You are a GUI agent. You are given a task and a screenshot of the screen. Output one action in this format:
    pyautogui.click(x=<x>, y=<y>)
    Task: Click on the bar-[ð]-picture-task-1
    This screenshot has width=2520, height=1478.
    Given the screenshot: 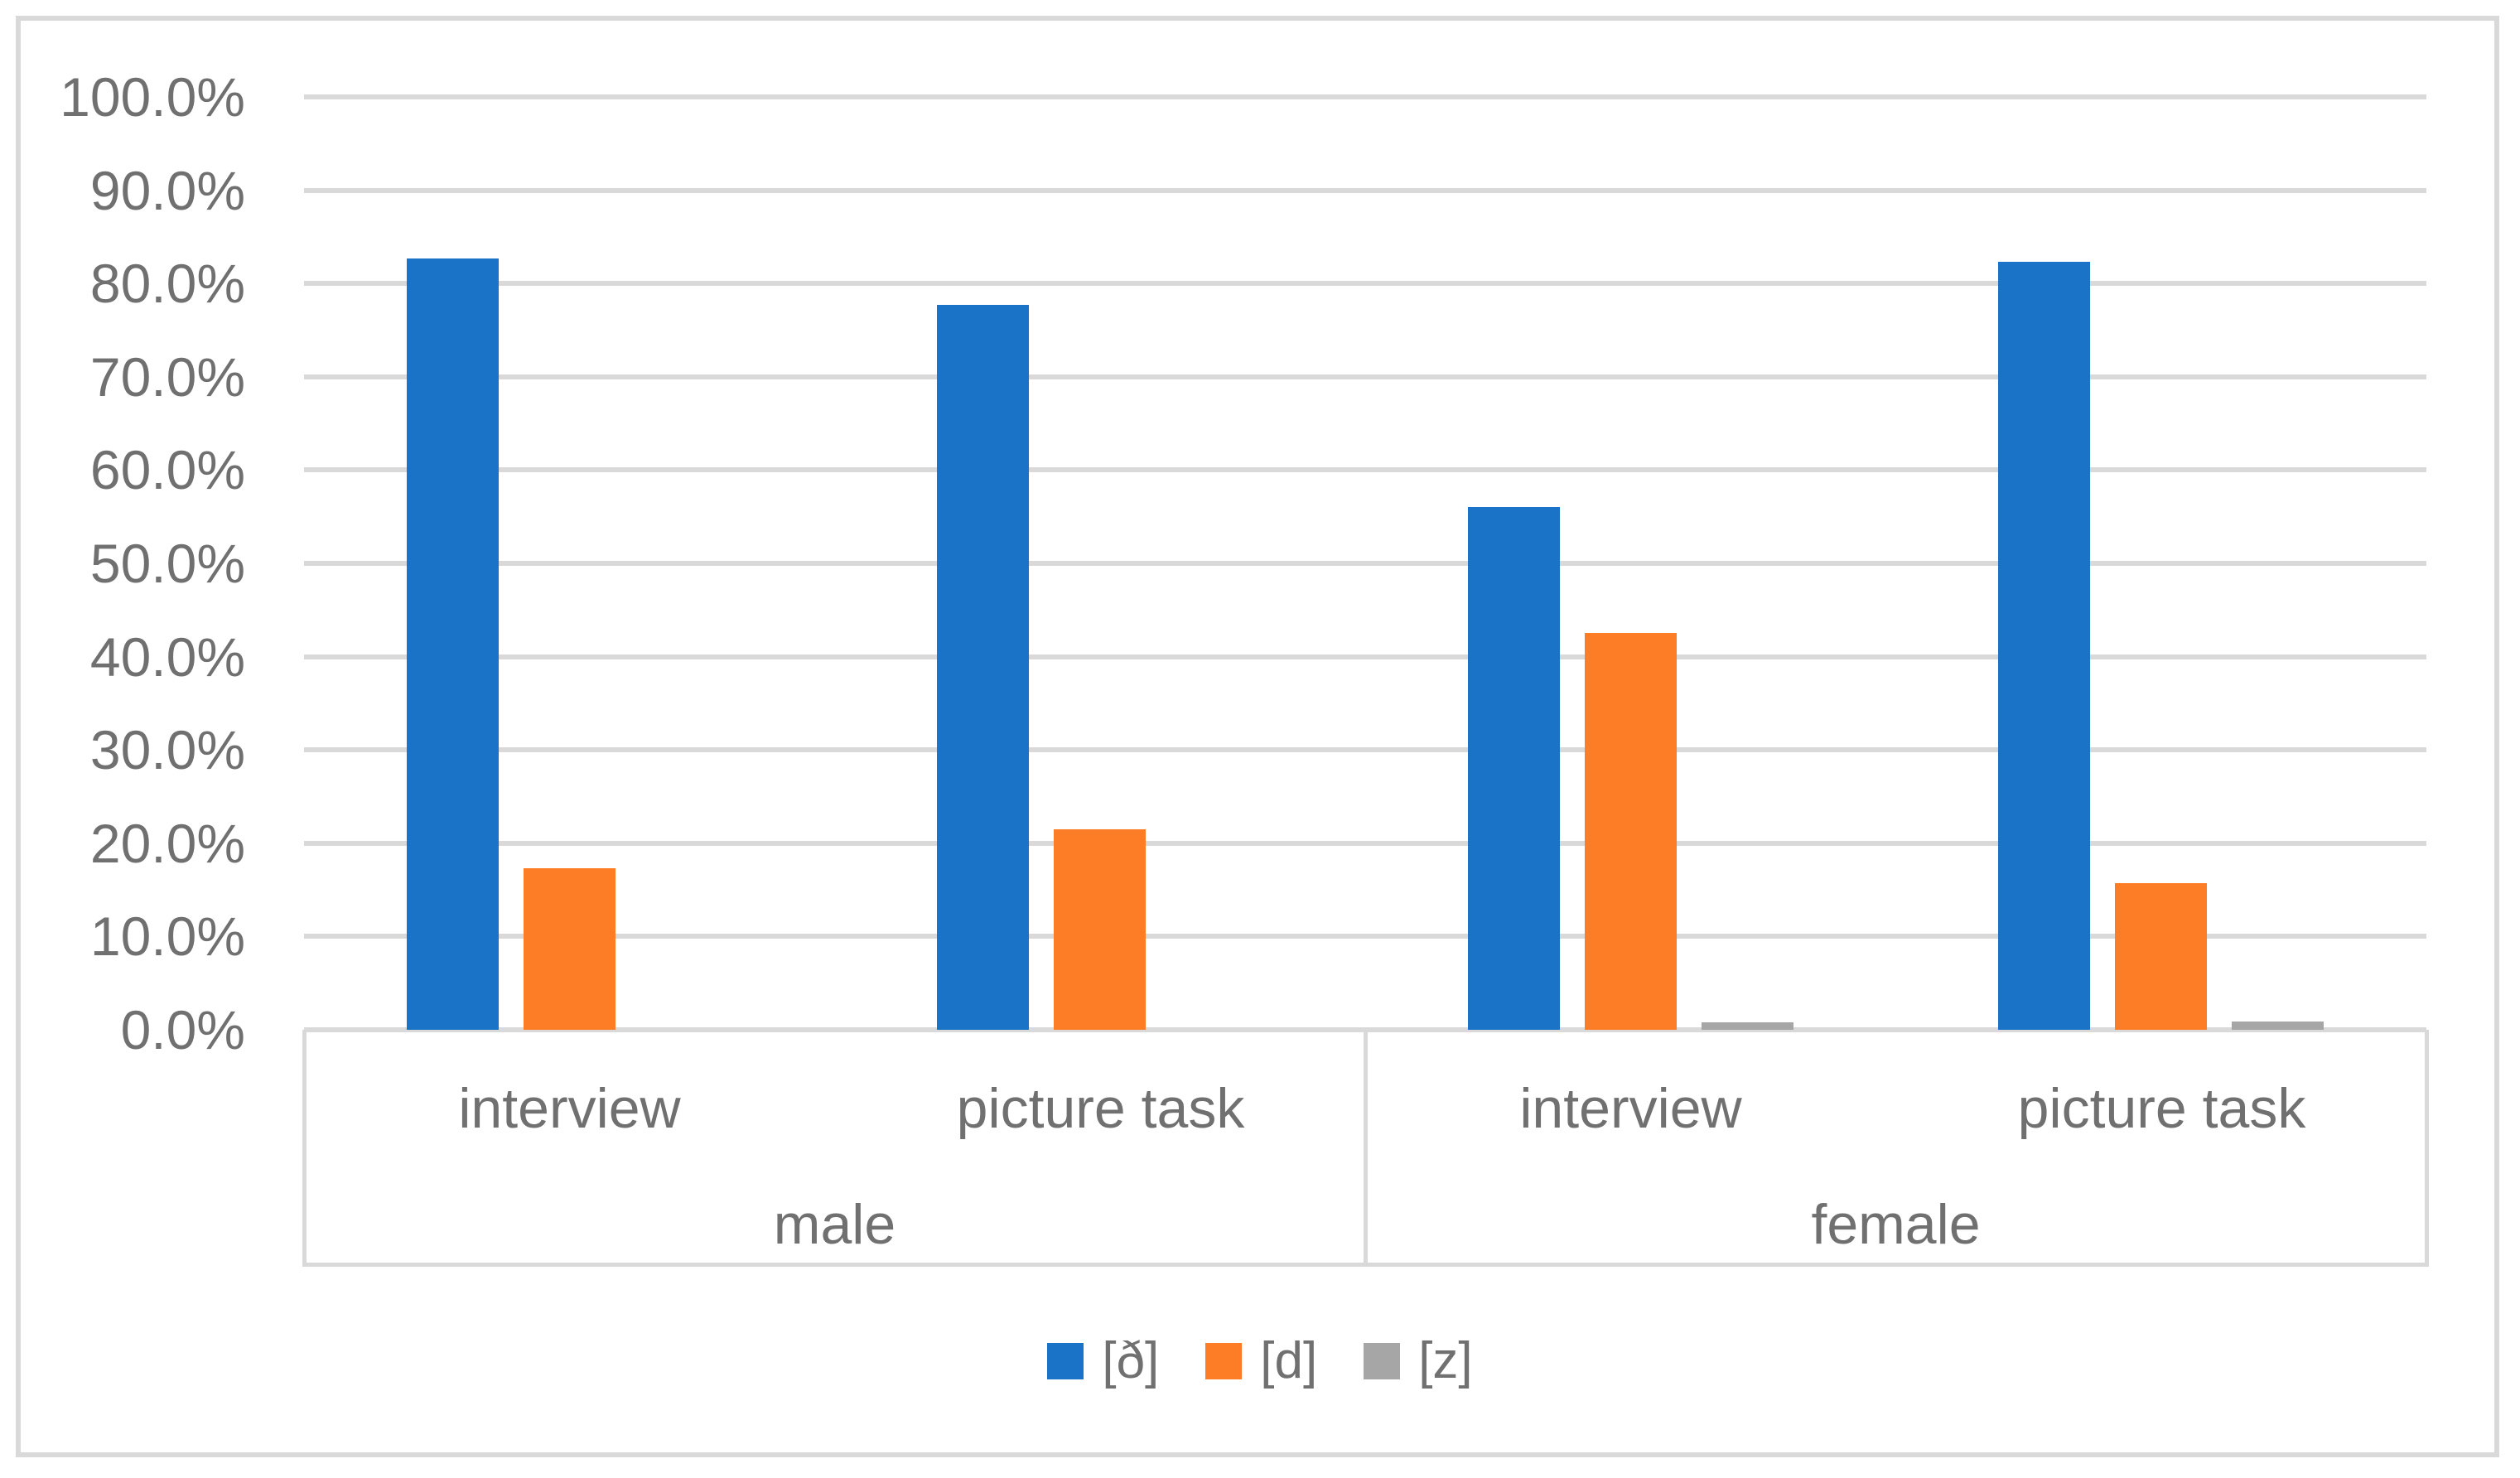 What is the action you would take?
    pyautogui.click(x=983, y=667)
    